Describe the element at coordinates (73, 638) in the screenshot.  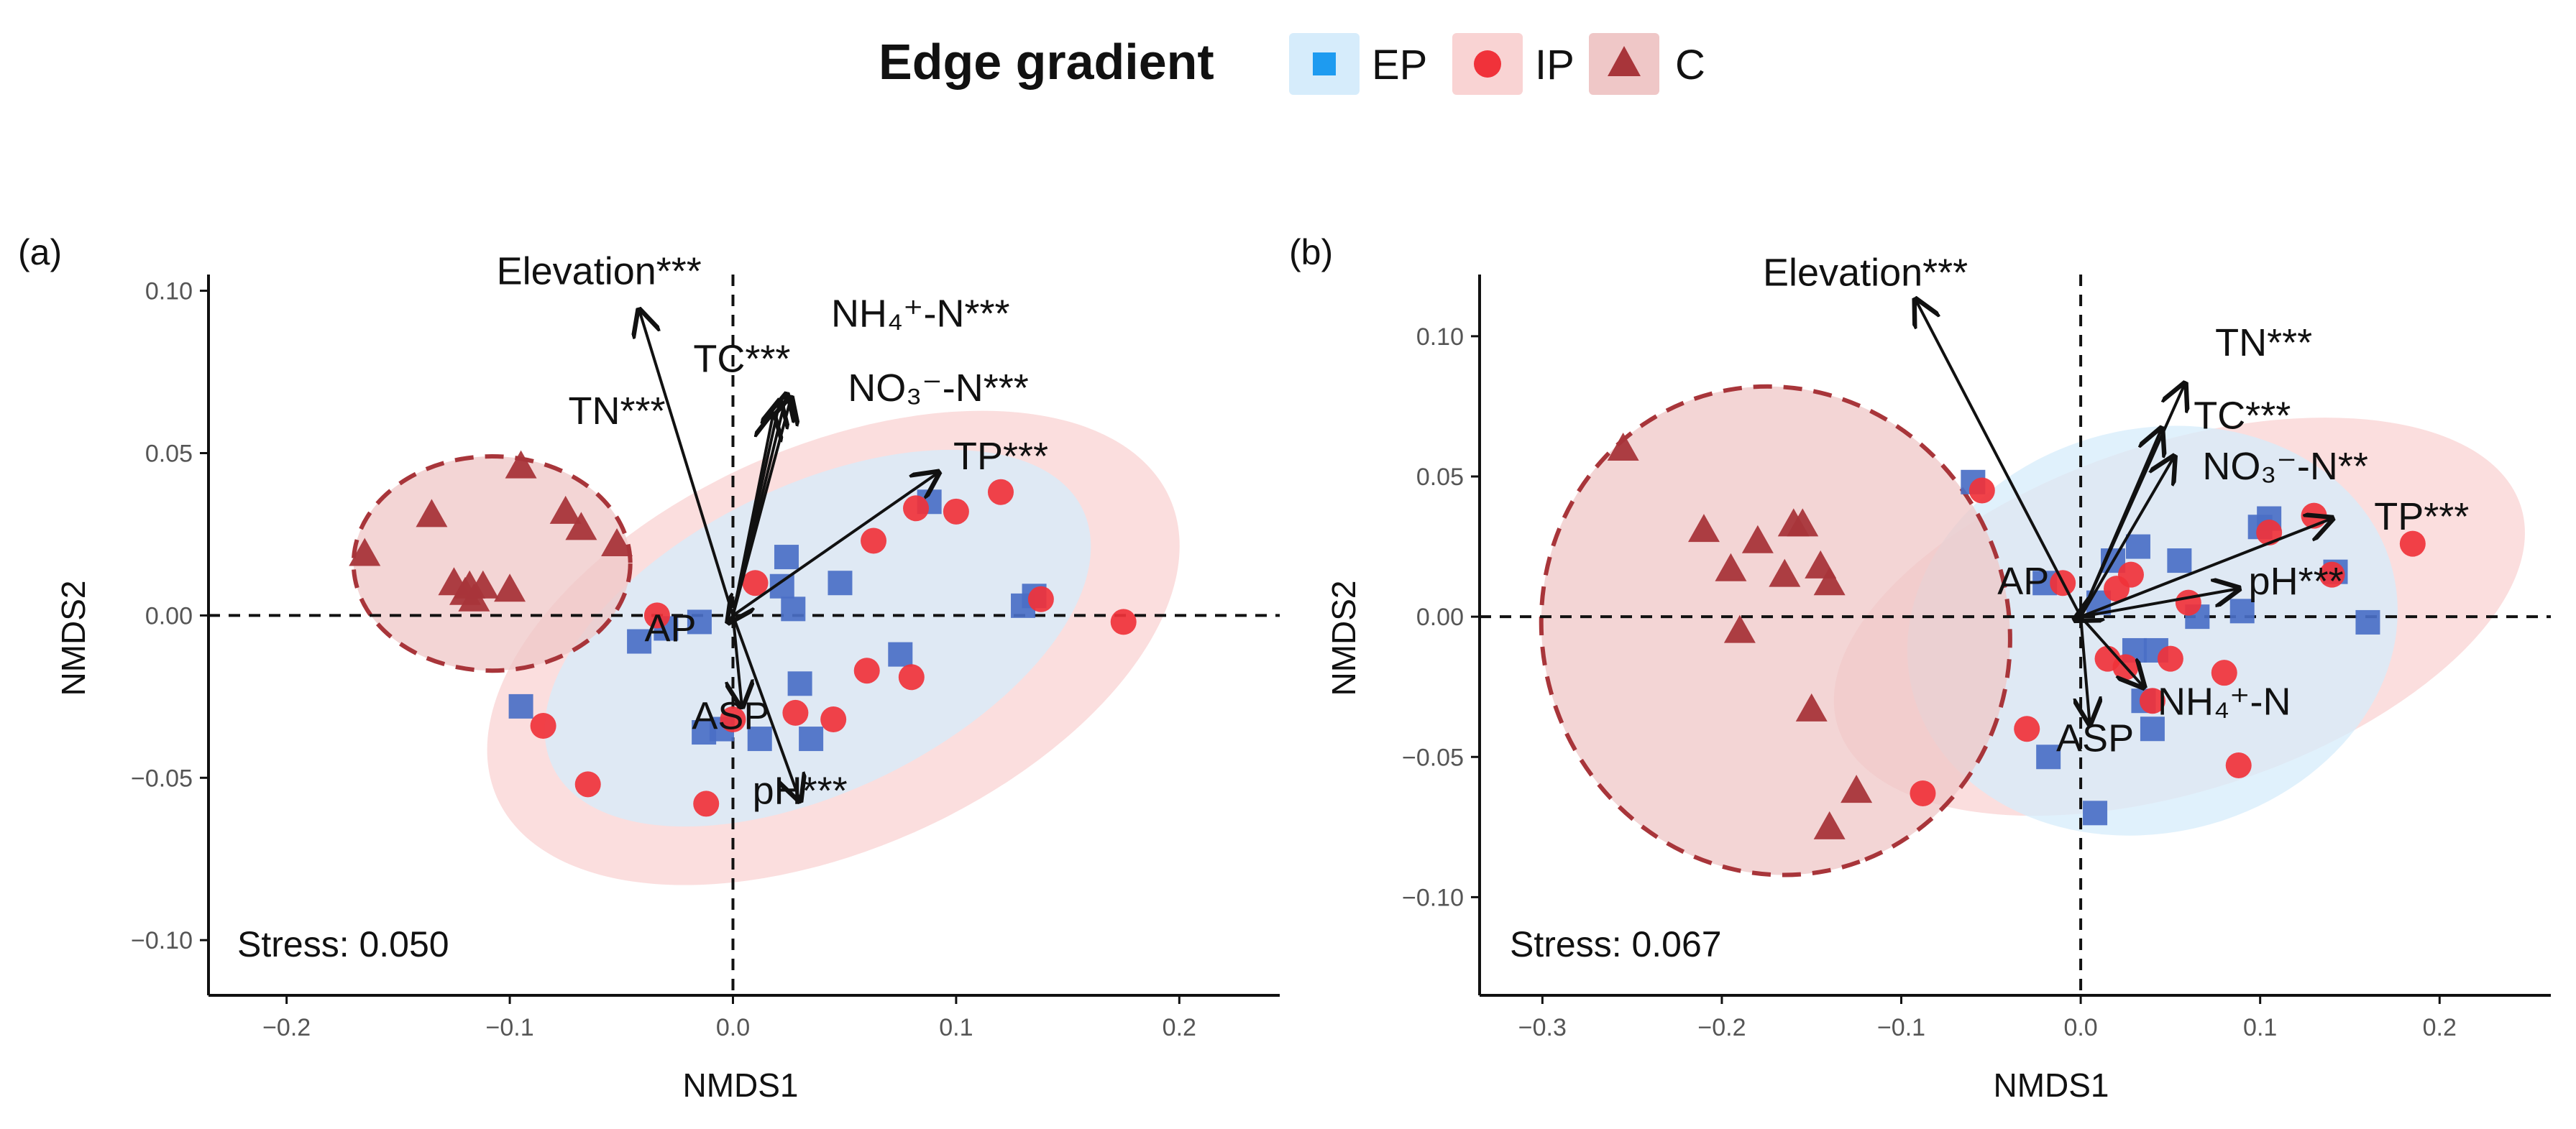
I see `panel-a-y-axis-title: NMDS2` at that location.